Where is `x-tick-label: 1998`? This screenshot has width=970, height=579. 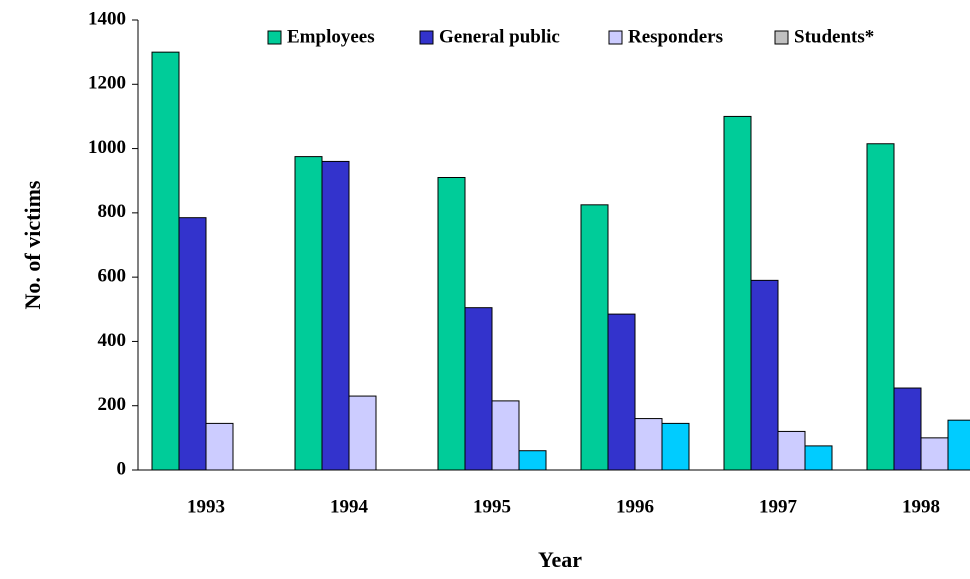
x-tick-label: 1998 is located at coordinates (921, 506).